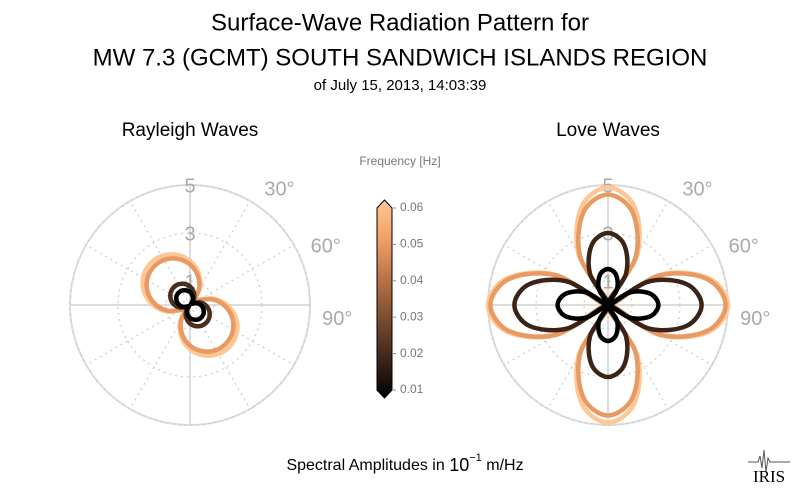 This screenshot has height=496, width=800. What do you see at coordinates (189, 234) in the screenshot?
I see `r-tick-label: 3` at bounding box center [189, 234].